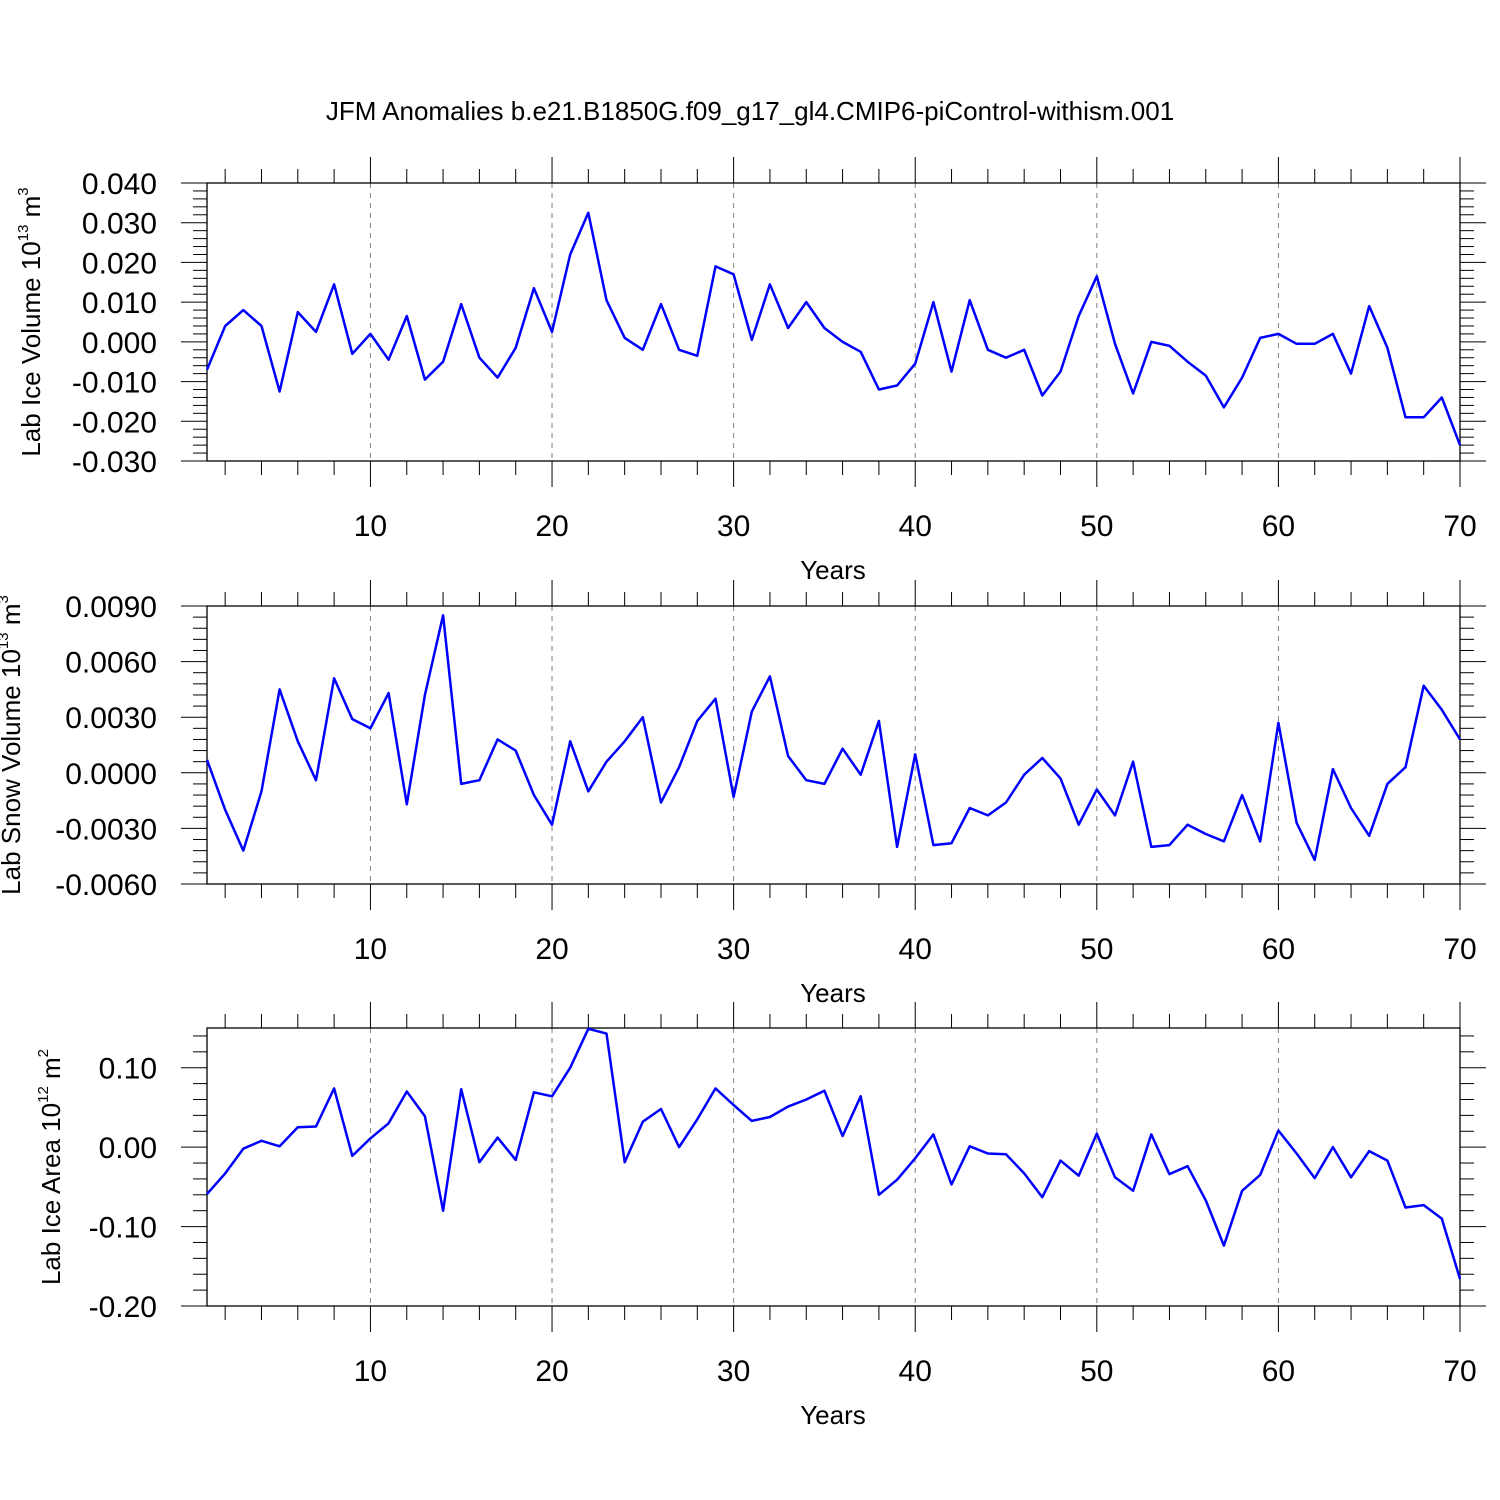 Image resolution: width=1500 pixels, height=1500 pixels. Describe the element at coordinates (119, 343) in the screenshot. I see `y-tick-label: 0.000` at that location.